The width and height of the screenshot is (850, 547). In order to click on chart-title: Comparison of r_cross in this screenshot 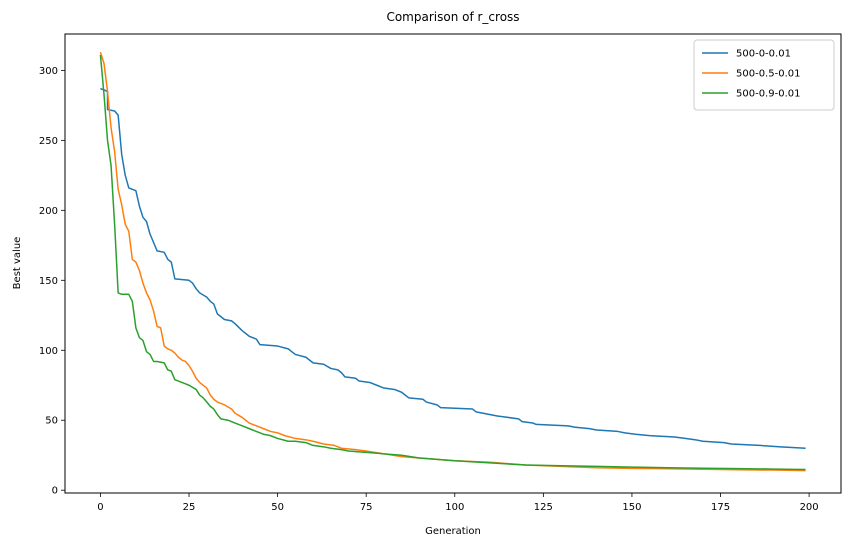, I will do `click(452, 17)`.